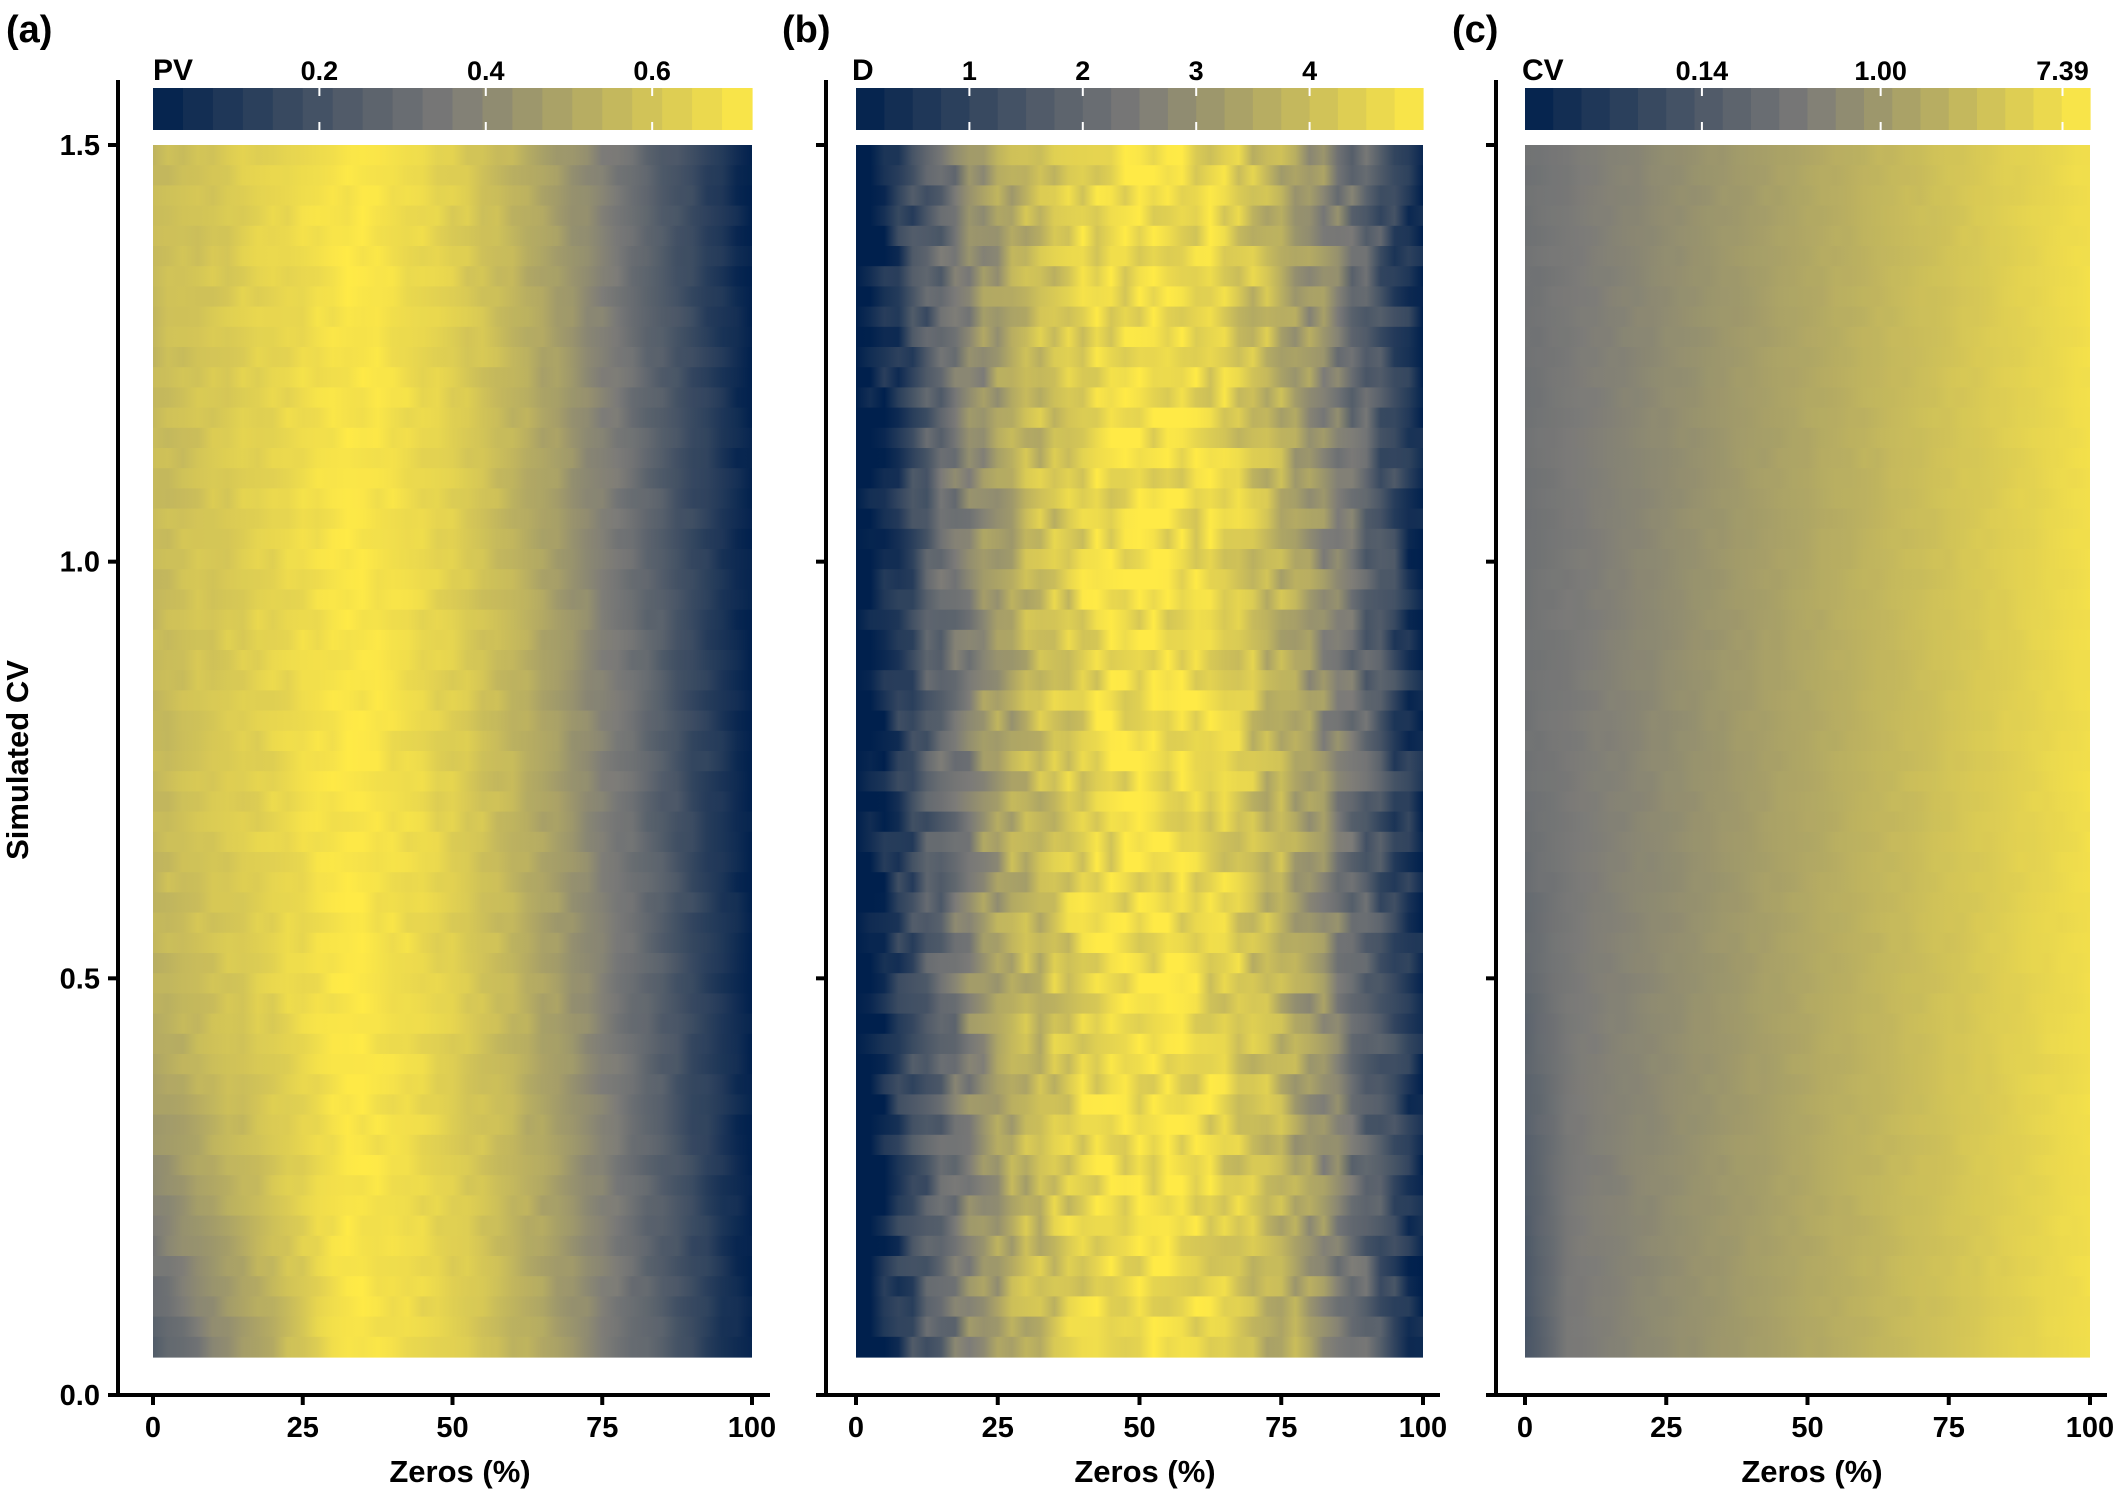 This screenshot has height=1495, width=2128. Describe the element at coordinates (1492, 738) in the screenshot. I see `y-axis` at that location.